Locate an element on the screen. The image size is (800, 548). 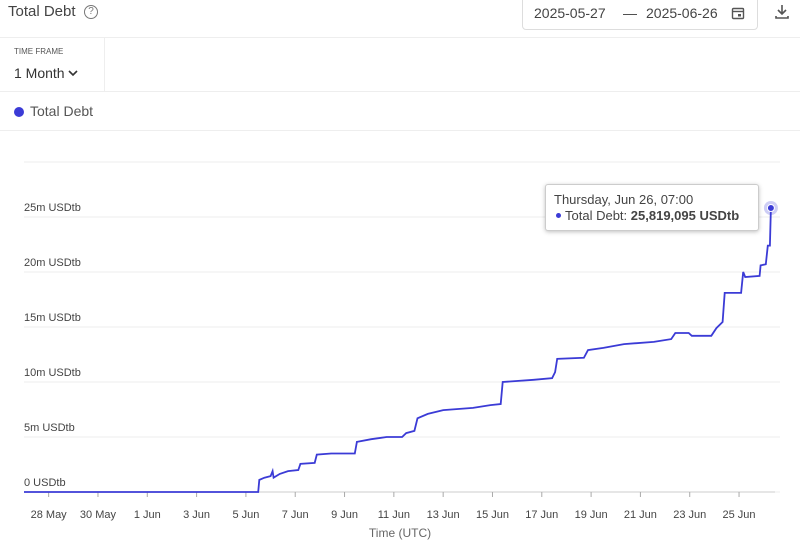
time-frame-label: TIME FRAME is located at coordinates (39, 51).